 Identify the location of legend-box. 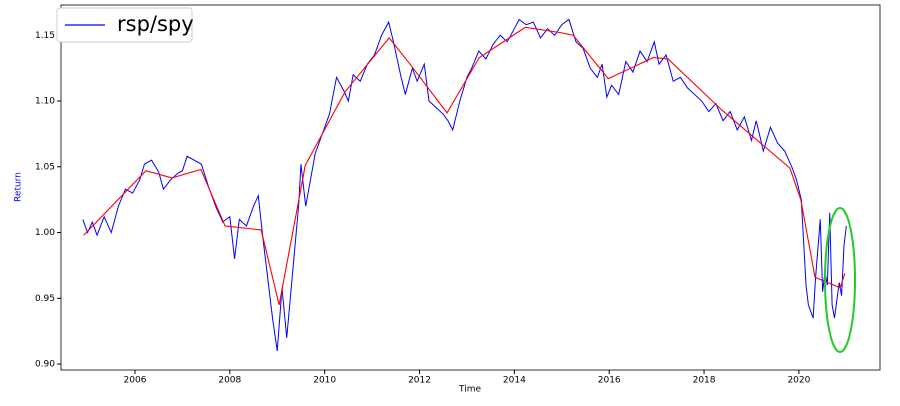
(124, 25).